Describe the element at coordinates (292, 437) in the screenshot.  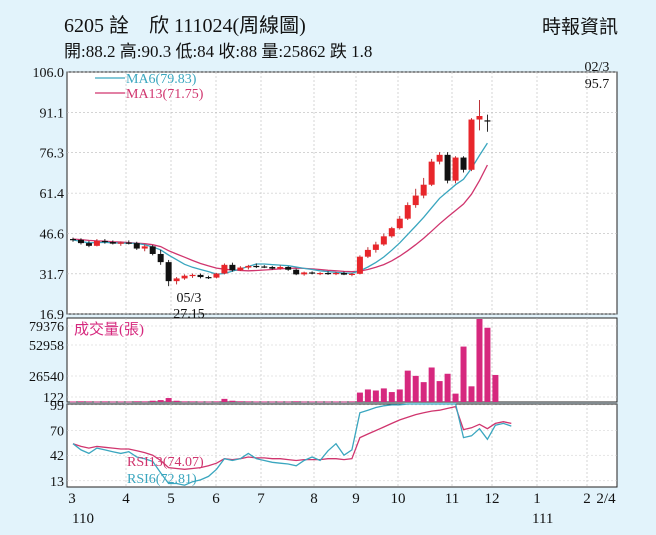
I see `rsi13-line` at that location.